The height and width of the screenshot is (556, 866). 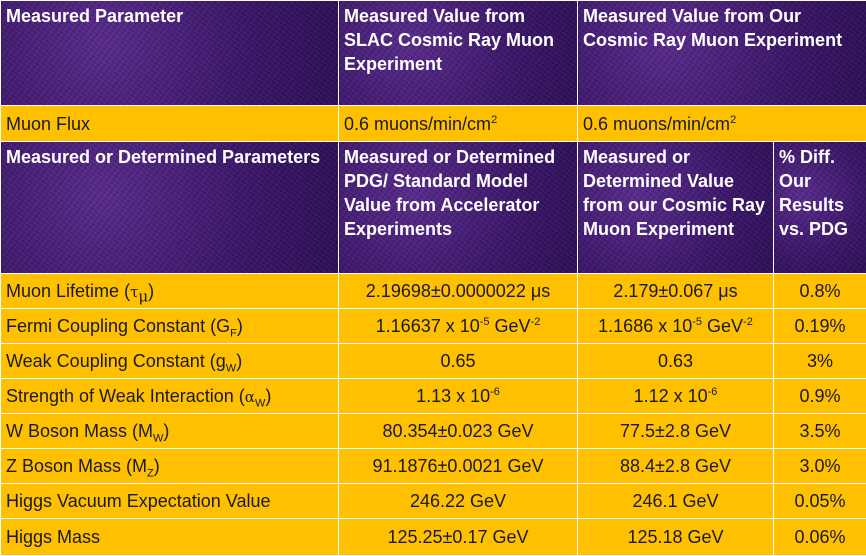 I want to click on param-name: Z Boson Mass (MZ), so click(x=170, y=466).